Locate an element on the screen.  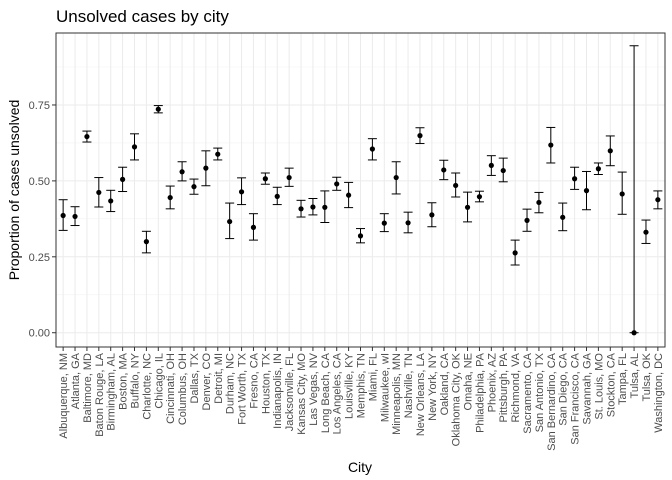
y-tick-label: 0.25 is located at coordinates (39, 258).